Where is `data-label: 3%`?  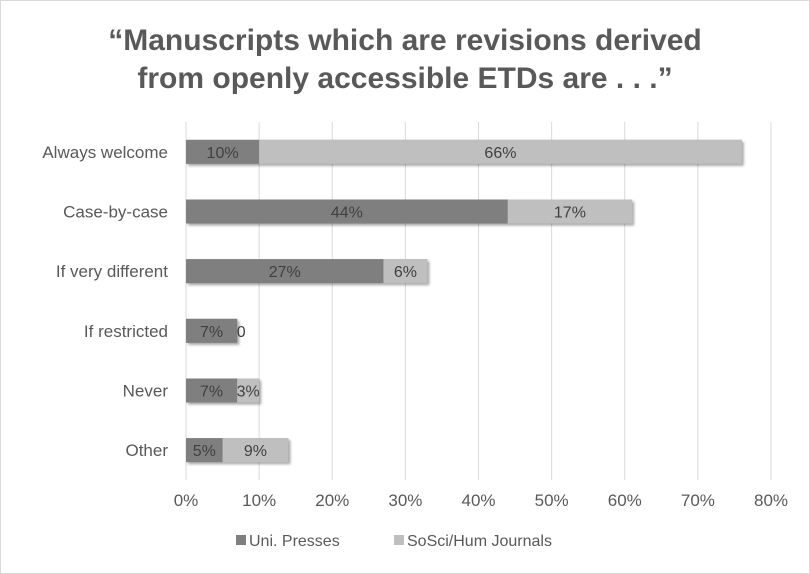 data-label: 3% is located at coordinates (248, 392).